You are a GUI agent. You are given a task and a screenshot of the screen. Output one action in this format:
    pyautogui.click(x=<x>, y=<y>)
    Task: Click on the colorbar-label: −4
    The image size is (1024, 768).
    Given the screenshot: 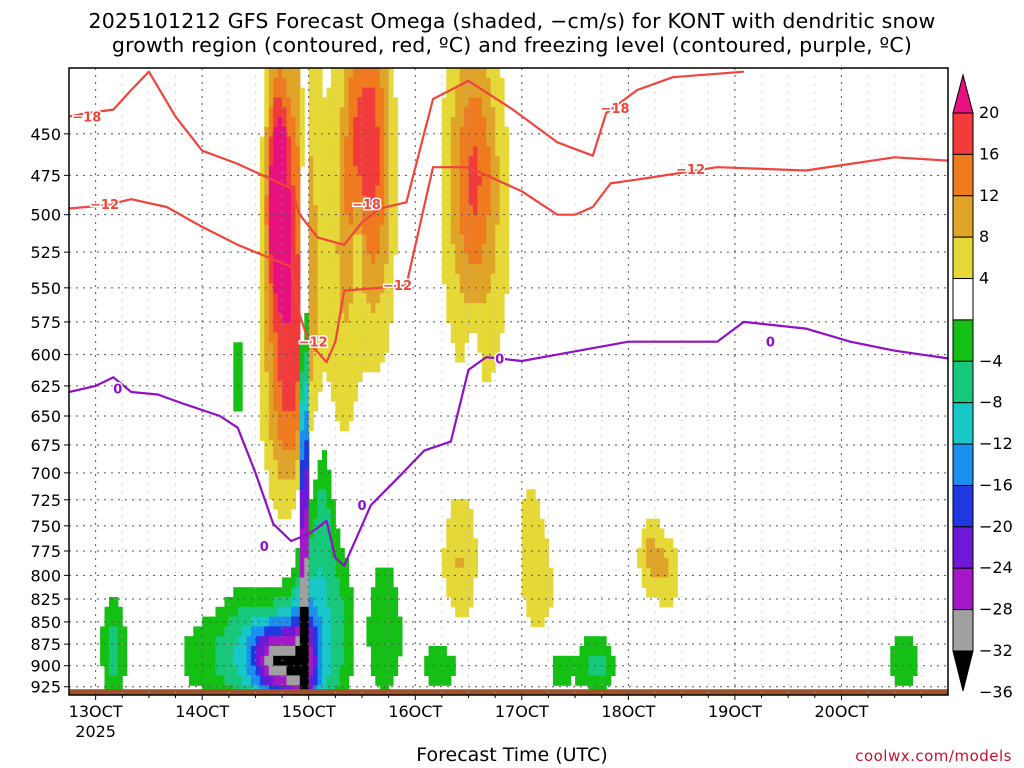 What is the action you would take?
    pyautogui.click(x=991, y=360)
    